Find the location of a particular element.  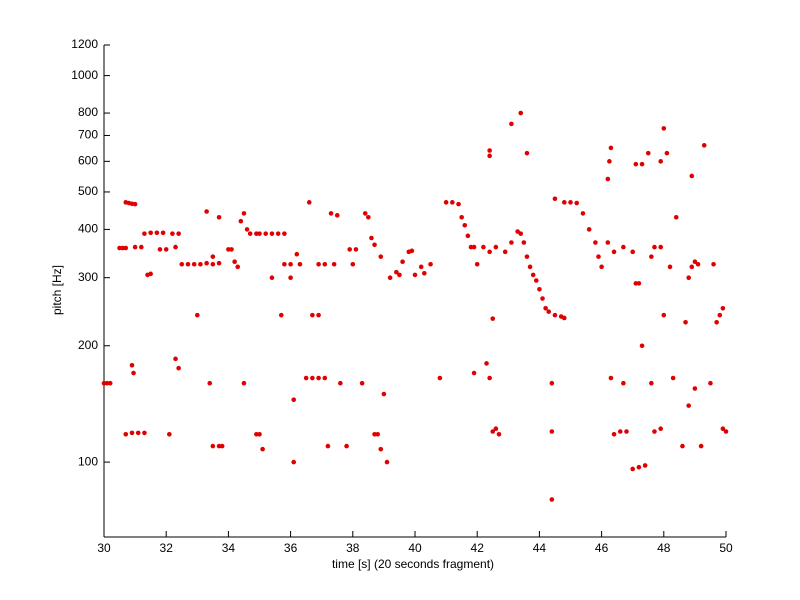

x-tick-label: 30 is located at coordinates (104, 548).